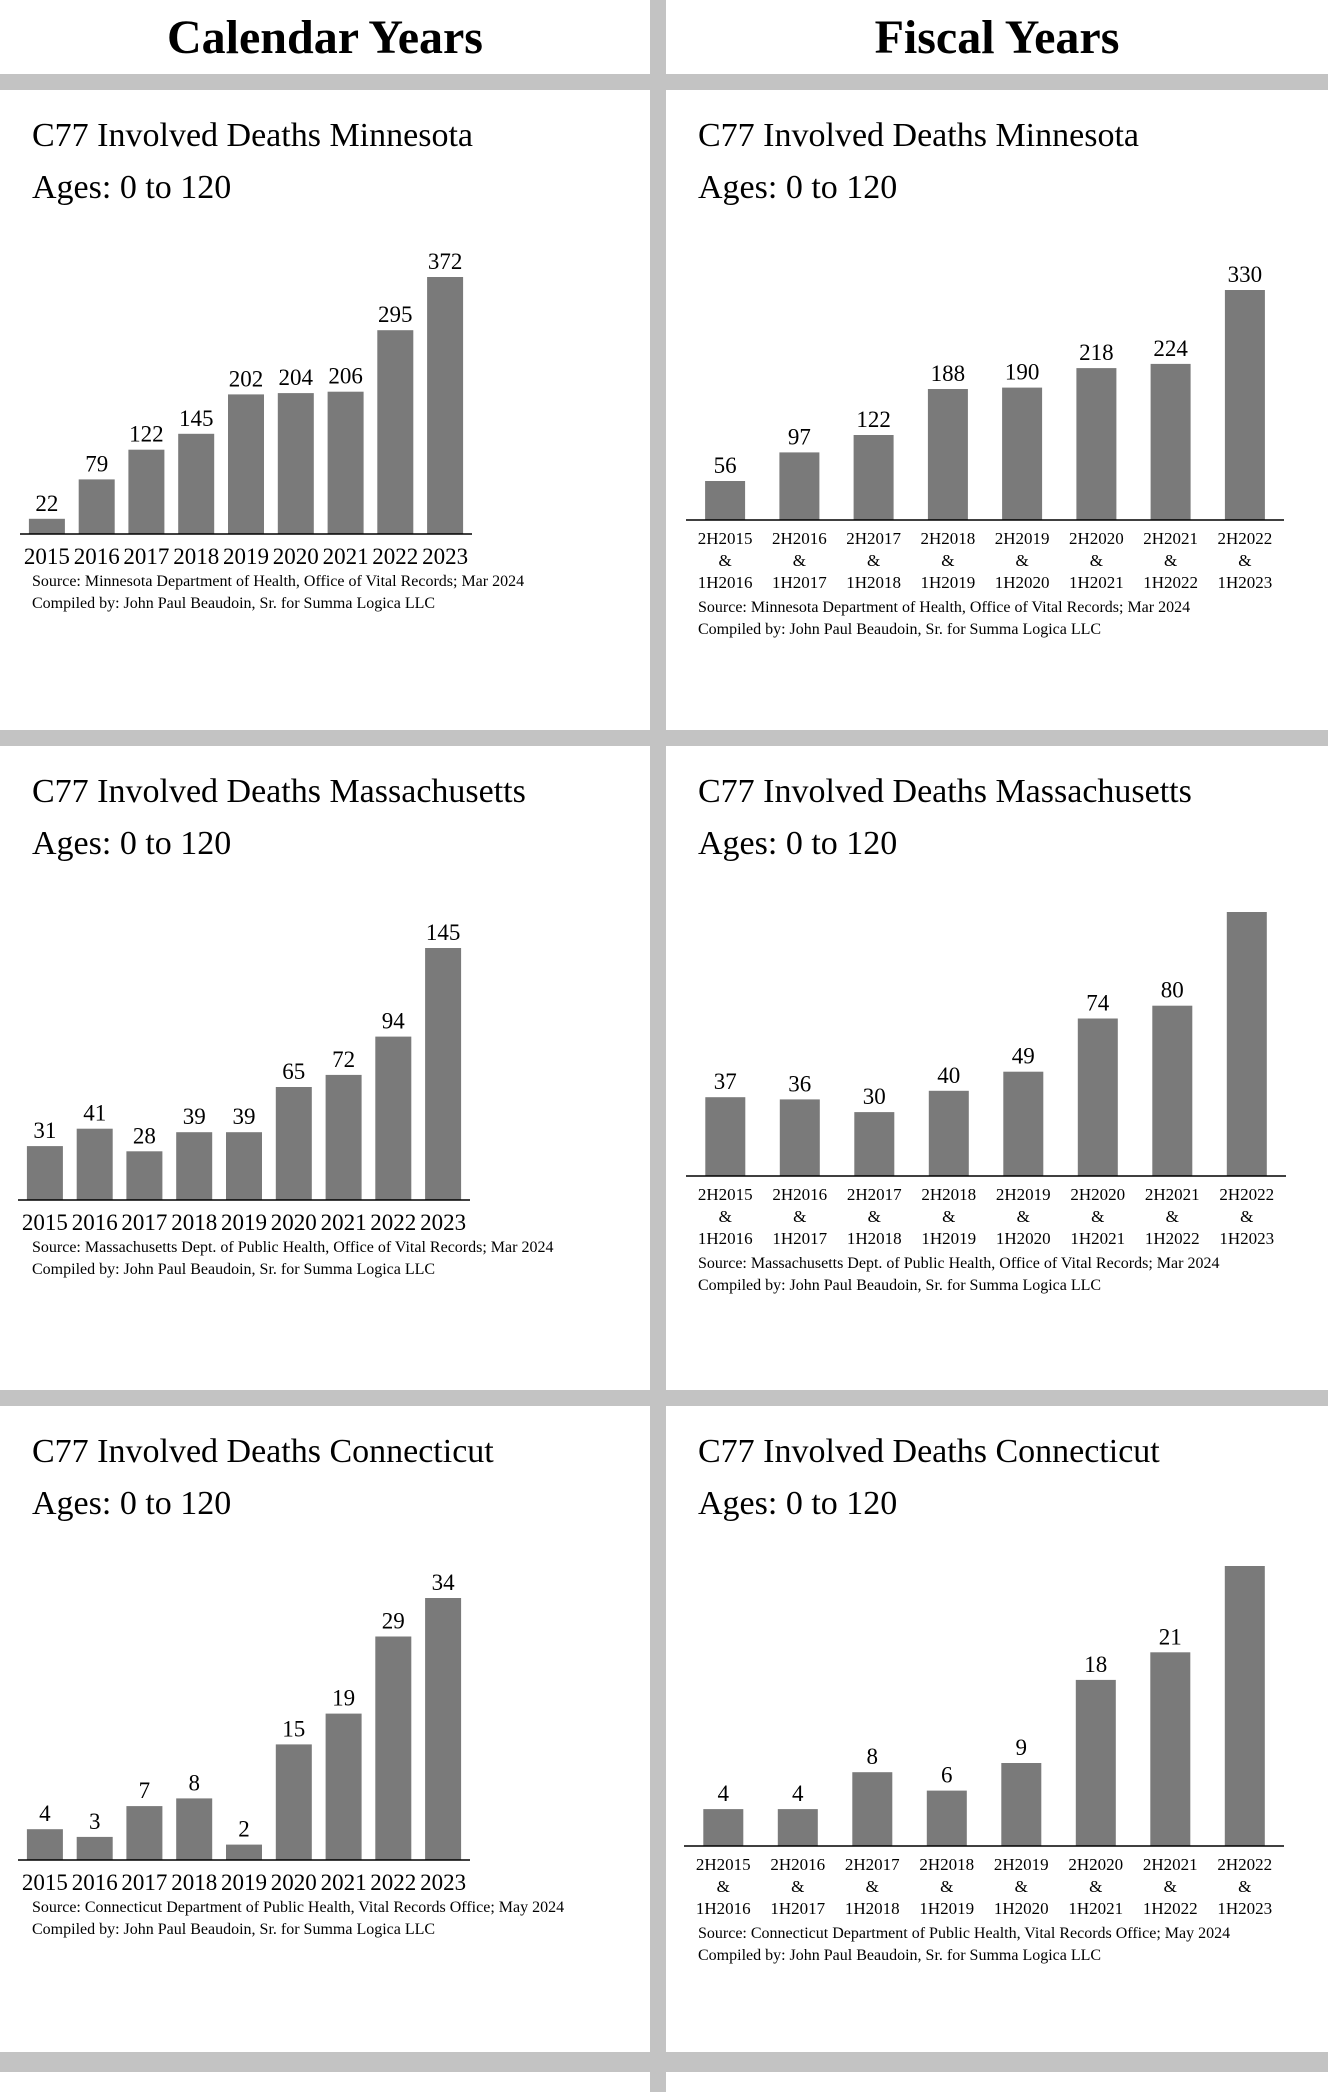 The image size is (1328, 2092). What do you see at coordinates (1096, 538) in the screenshot?
I see `category-label-5-0: 2H2020` at bounding box center [1096, 538].